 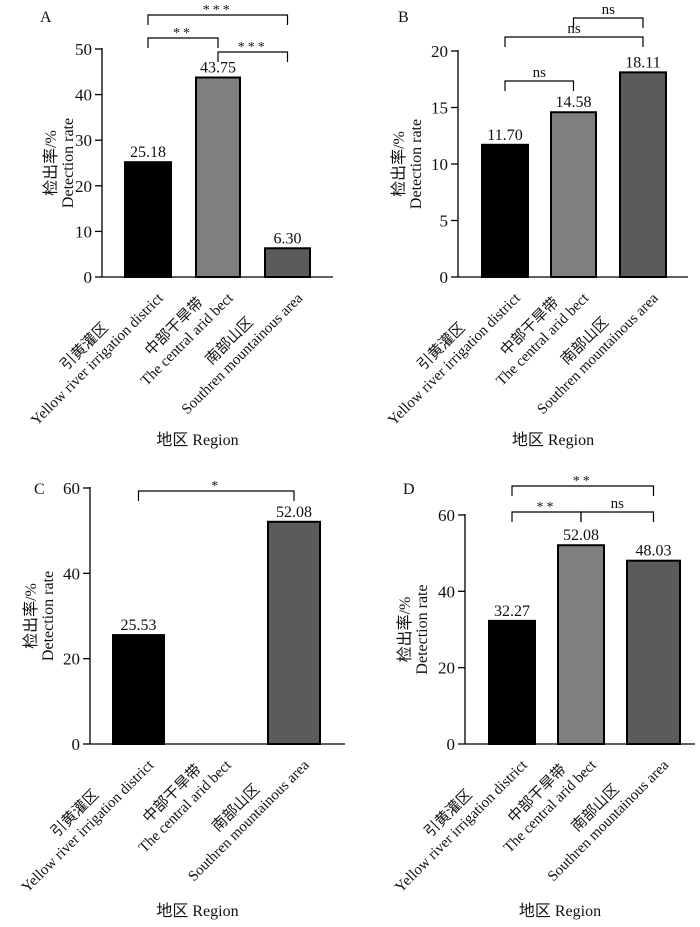 What do you see at coordinates (512, 611) in the screenshot?
I see `value-label: 32.27` at bounding box center [512, 611].